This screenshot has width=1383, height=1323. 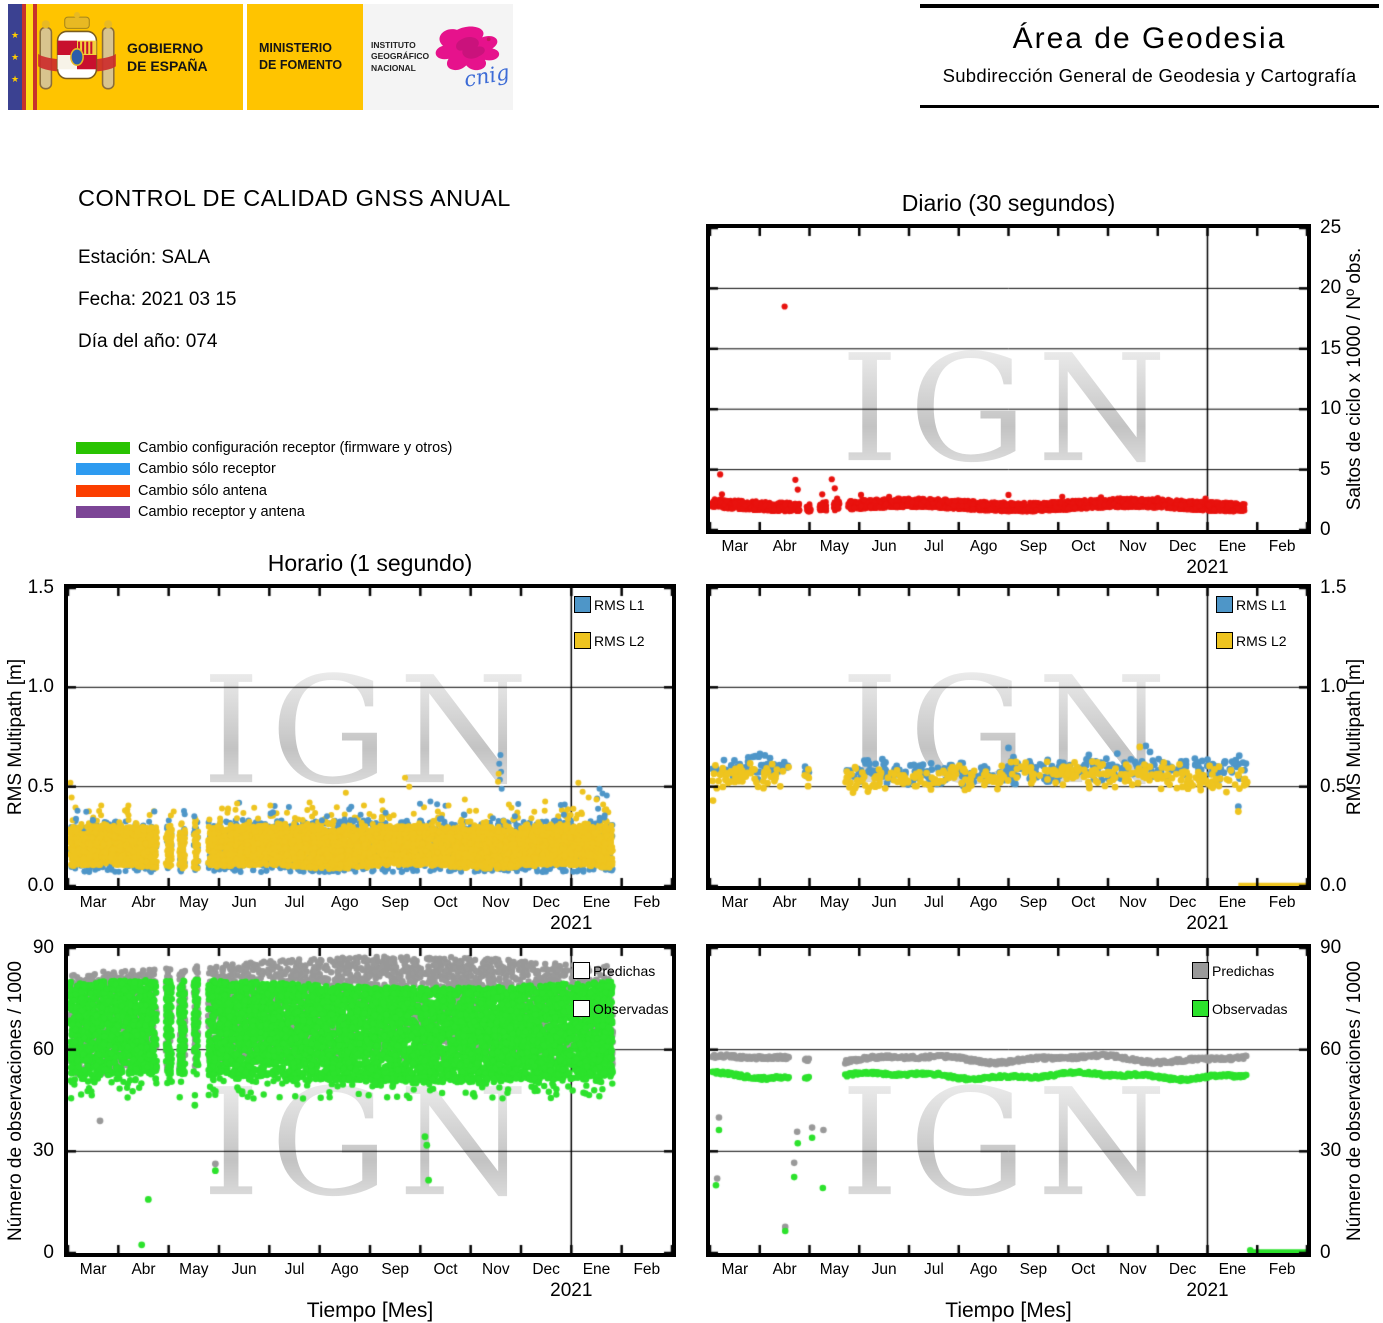 I want to click on station-line: Estación: SALA, so click(x=144, y=257).